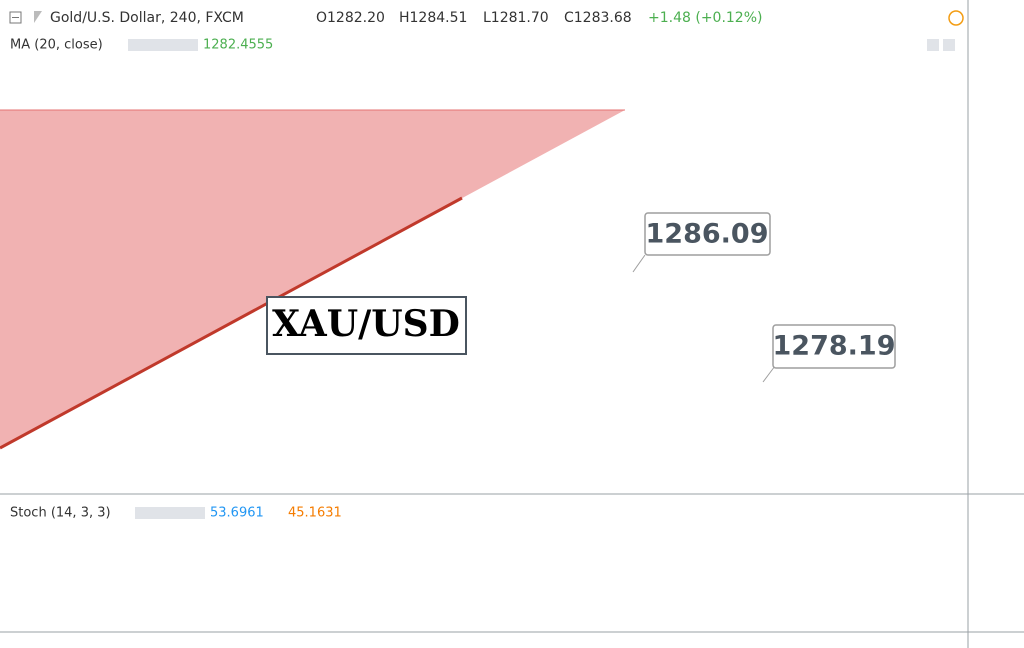 The width and height of the screenshot is (1024, 648). I want to click on alert-icon, so click(956, 18).